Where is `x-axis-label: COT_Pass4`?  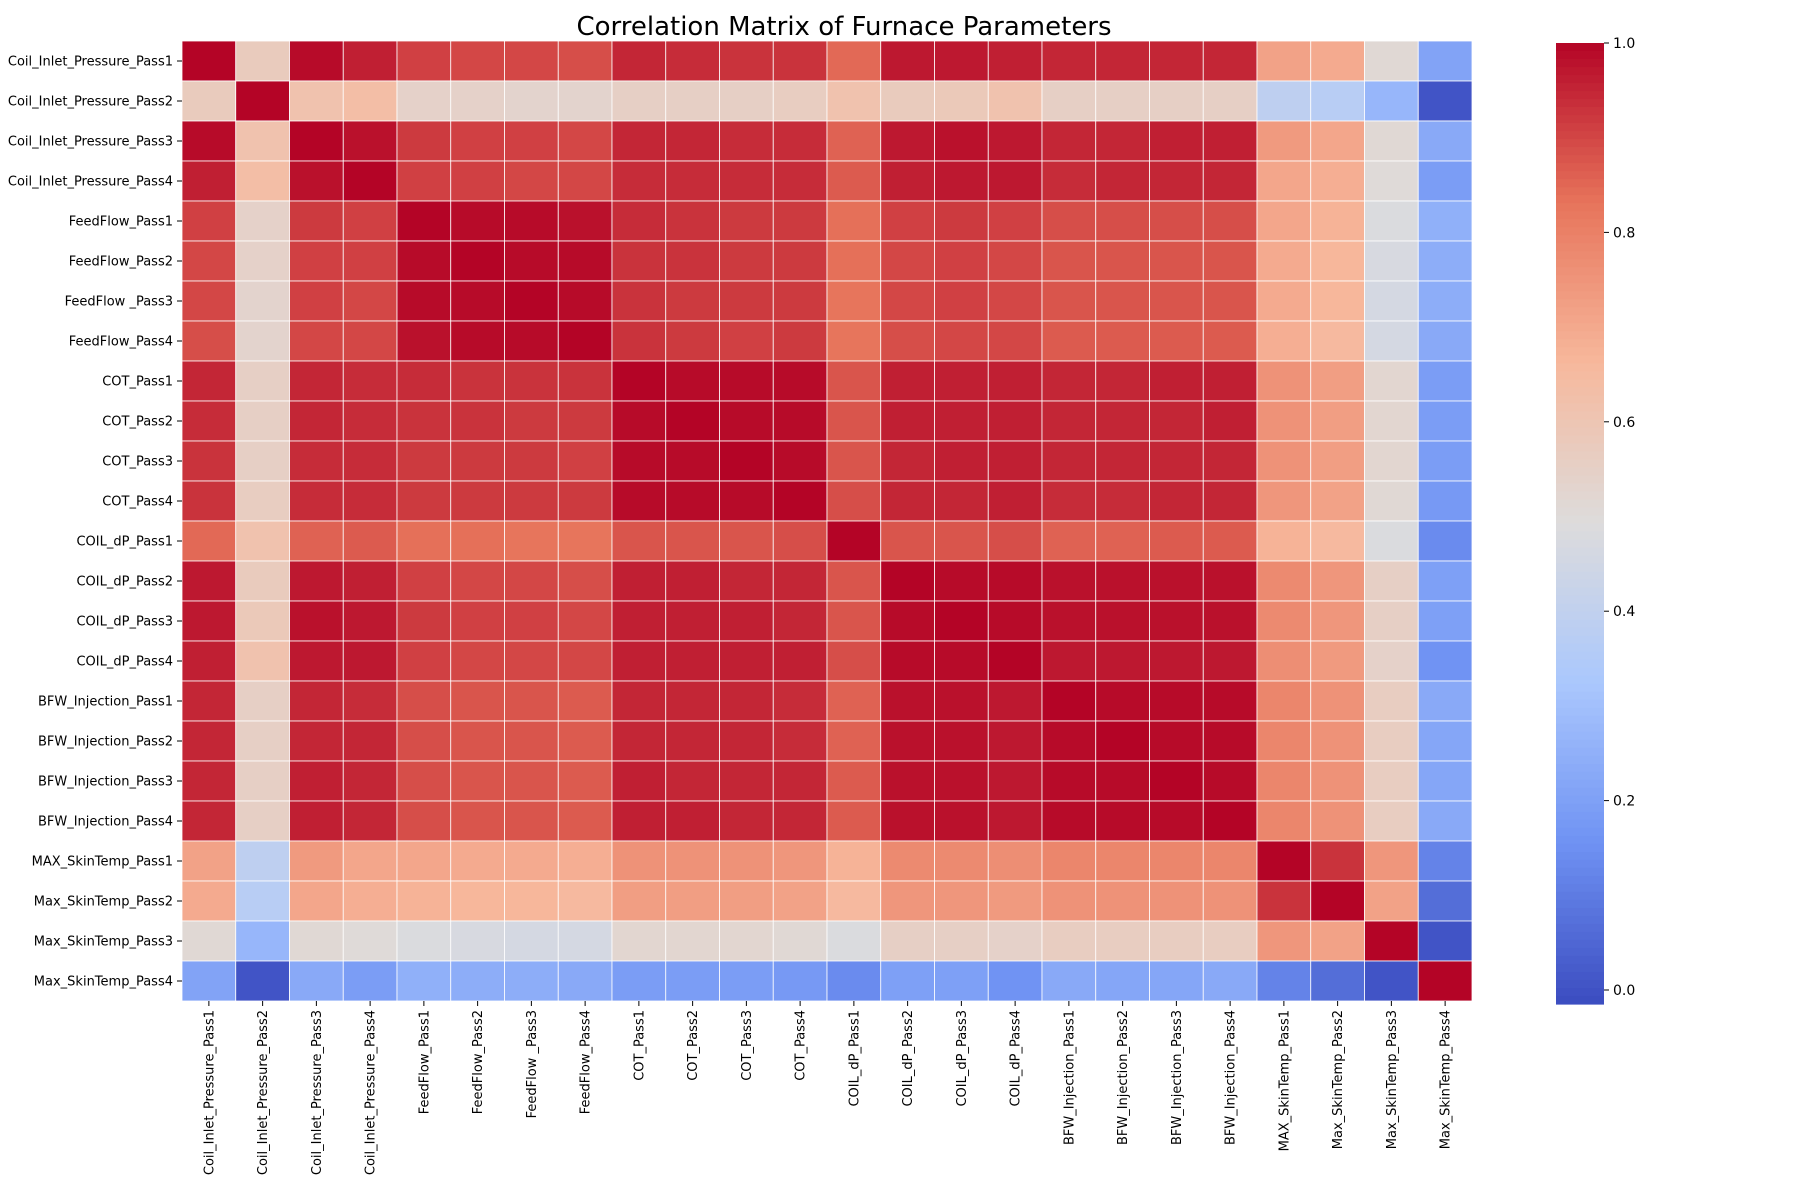
x-axis-label: COT_Pass4 is located at coordinates (801, 1045).